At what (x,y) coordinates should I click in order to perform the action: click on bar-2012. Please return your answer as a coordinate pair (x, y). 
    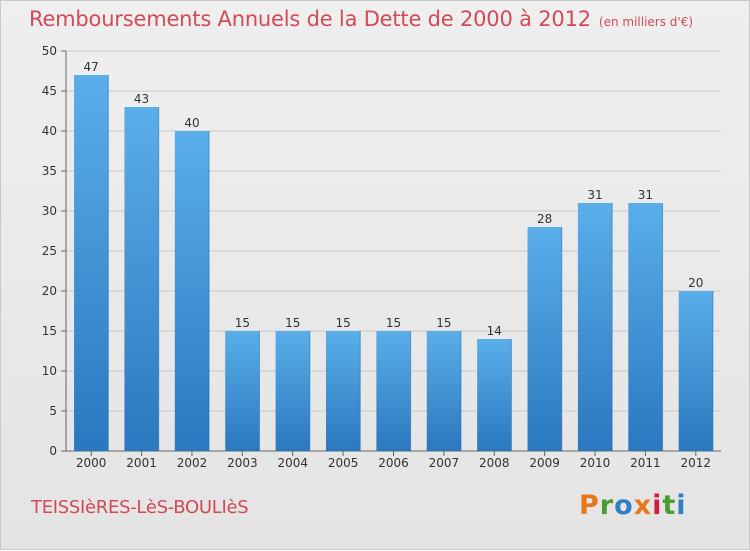
    Looking at the image, I should click on (695, 371).